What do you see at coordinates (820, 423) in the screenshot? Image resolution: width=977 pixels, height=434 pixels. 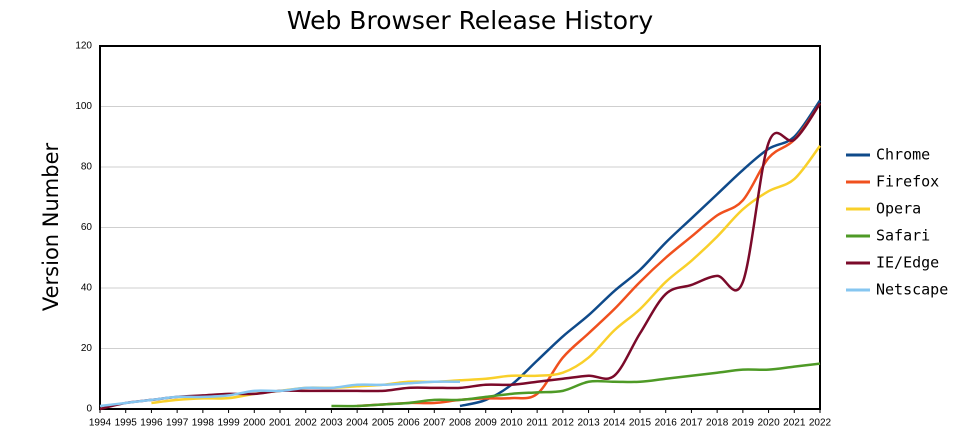 I see `x-tick-label: 2022` at bounding box center [820, 423].